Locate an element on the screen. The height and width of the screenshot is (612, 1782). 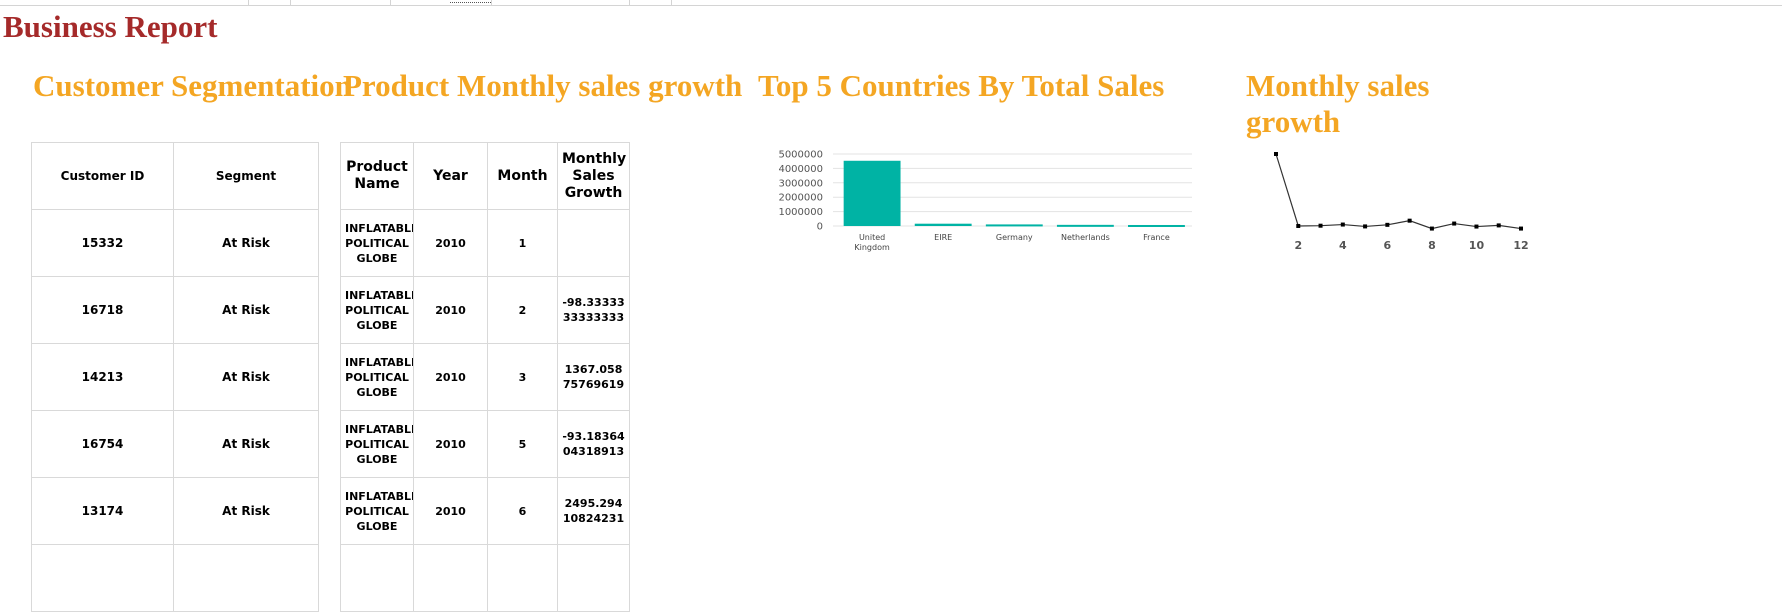
month-cell is located at coordinates (522, 578).